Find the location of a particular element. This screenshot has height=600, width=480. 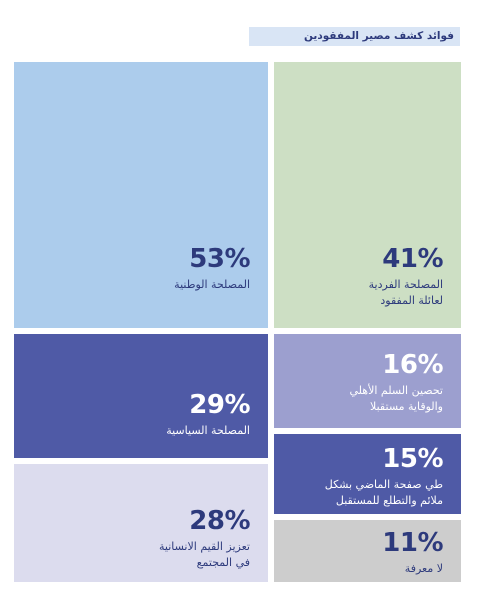

tile-label: المصلحة الفردية لعائلة المفقود is located at coordinates (405, 292).